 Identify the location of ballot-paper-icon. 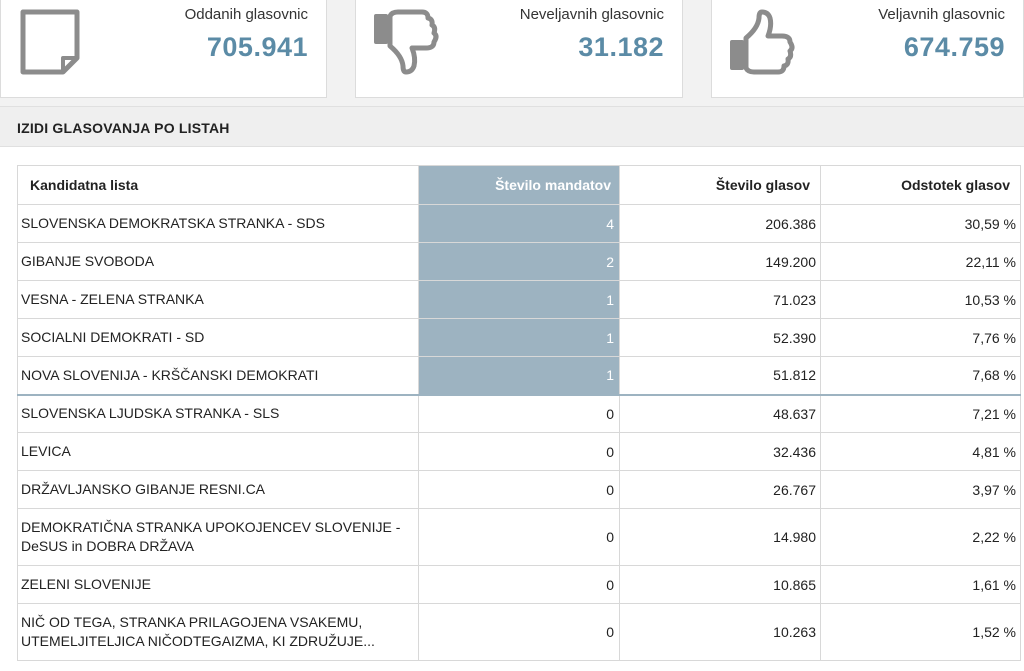
(50, 42).